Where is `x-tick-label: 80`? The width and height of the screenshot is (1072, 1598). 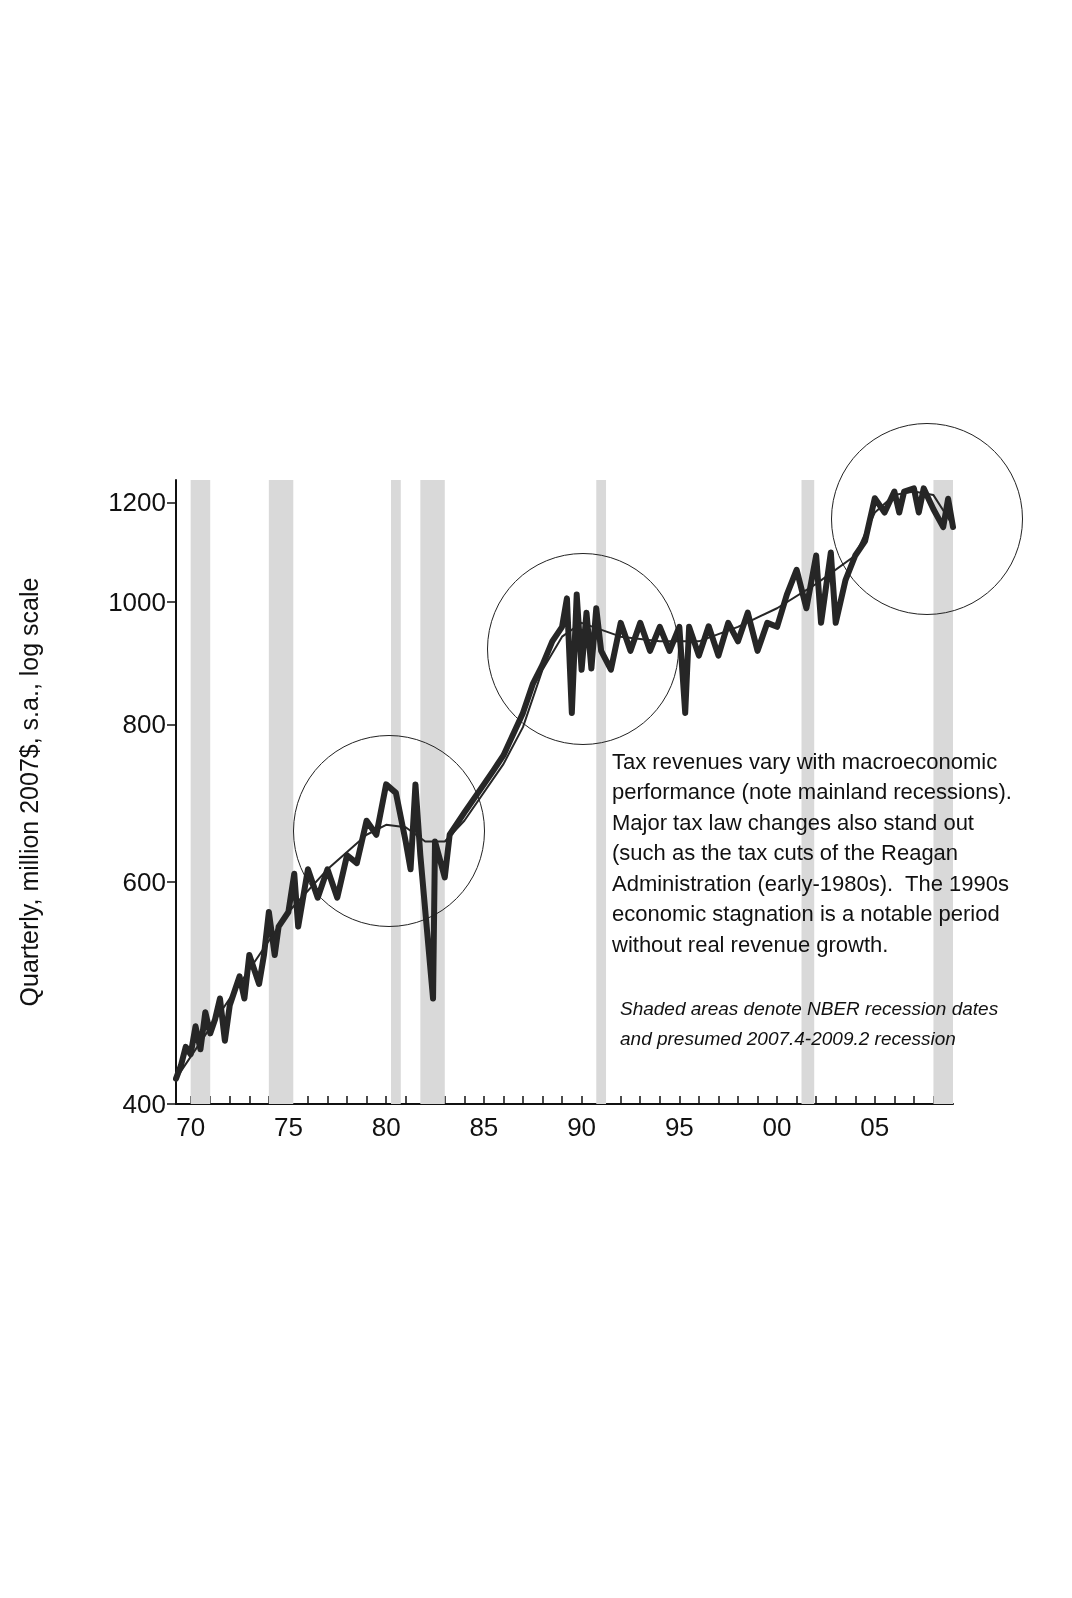 x-tick-label: 80 is located at coordinates (386, 1127).